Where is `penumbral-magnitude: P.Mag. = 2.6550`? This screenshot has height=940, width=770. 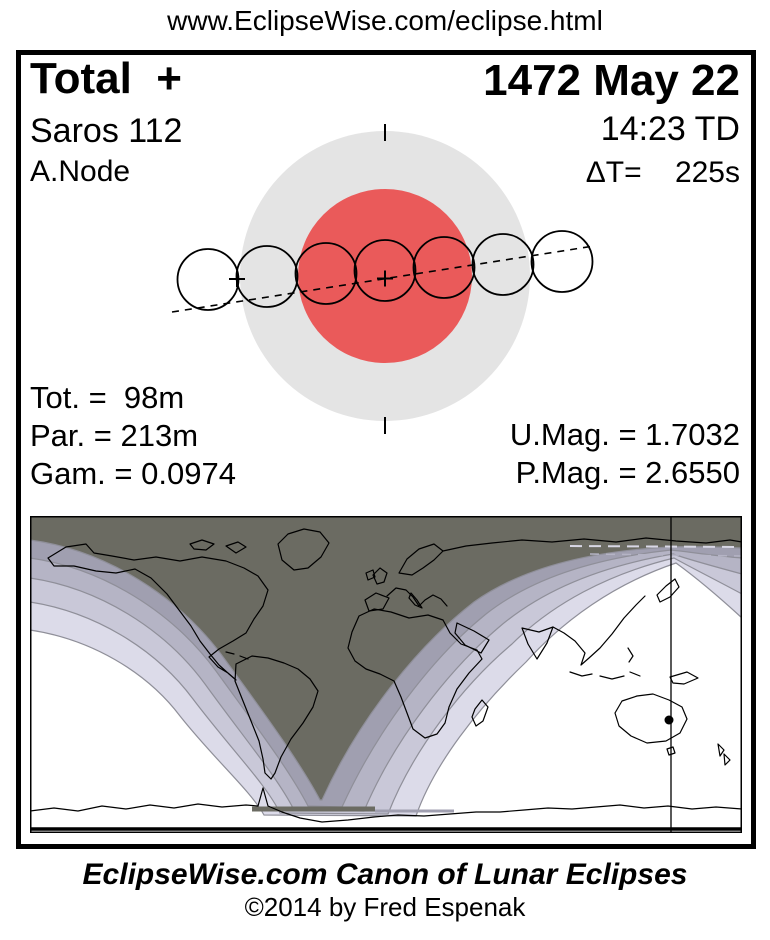 penumbral-magnitude: P.Mag. = 2.6550 is located at coordinates (627, 472).